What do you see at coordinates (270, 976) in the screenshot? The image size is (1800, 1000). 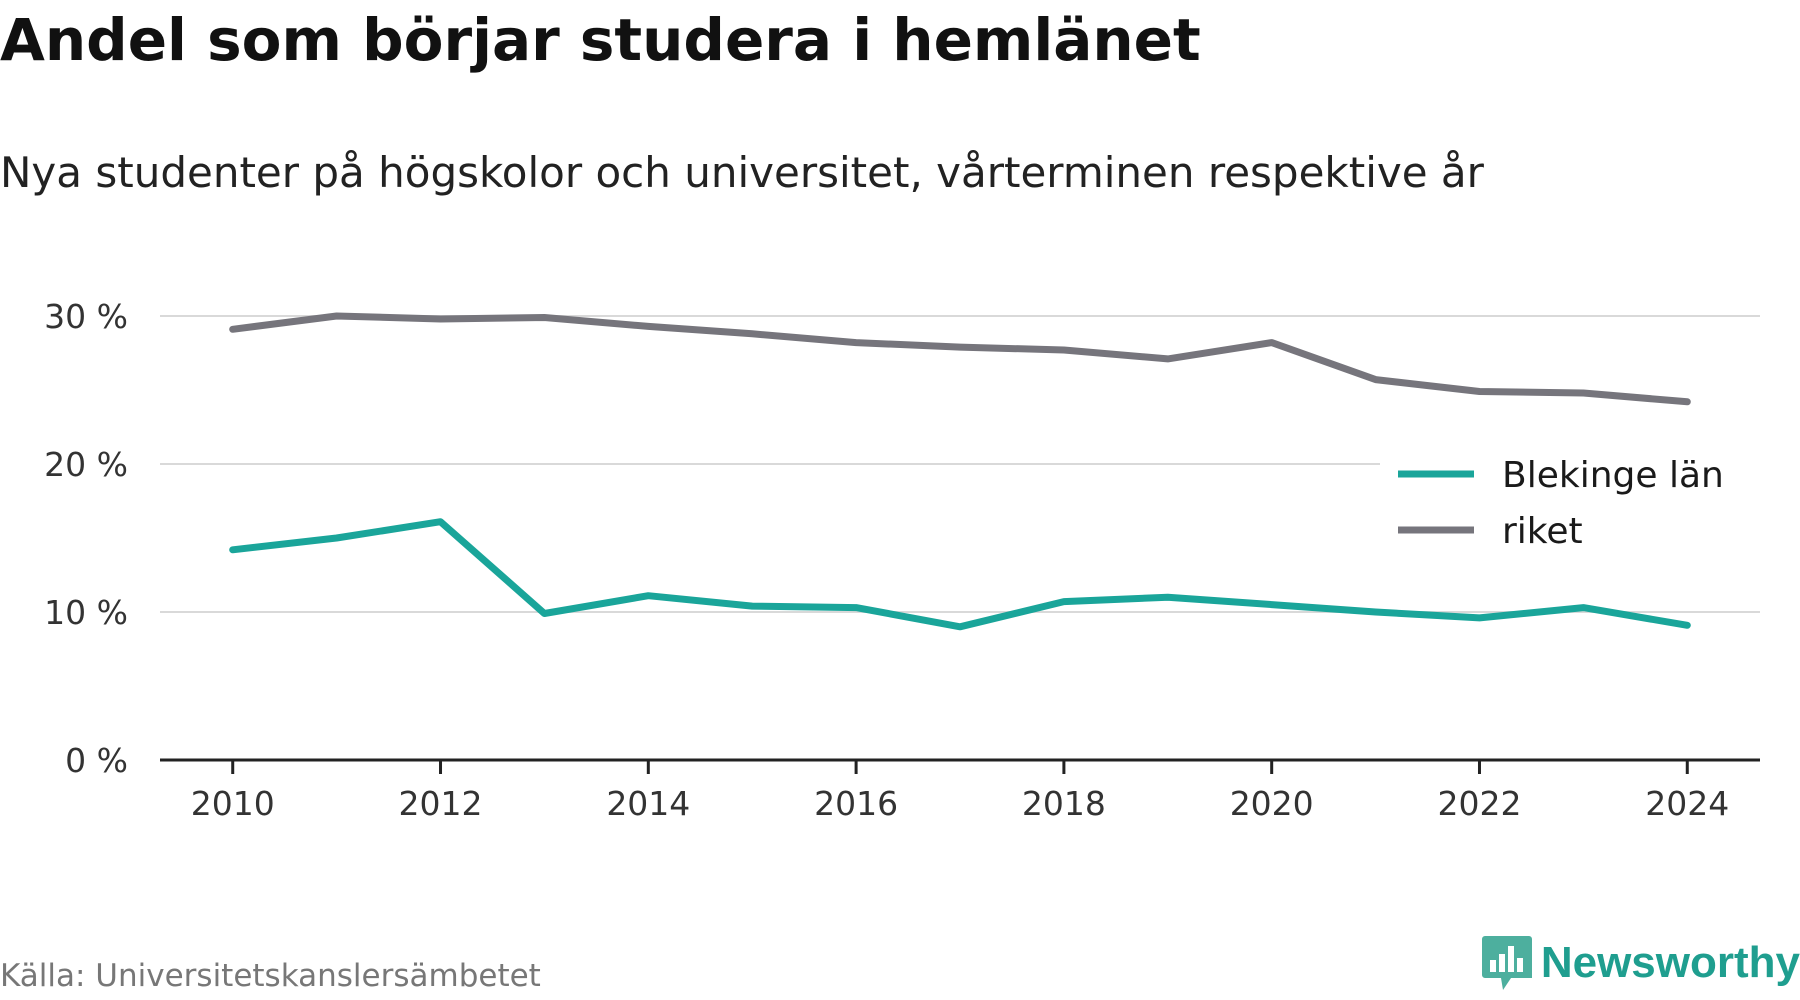 I see `source-note: Källa: Universitetskanslersämbetet` at bounding box center [270, 976].